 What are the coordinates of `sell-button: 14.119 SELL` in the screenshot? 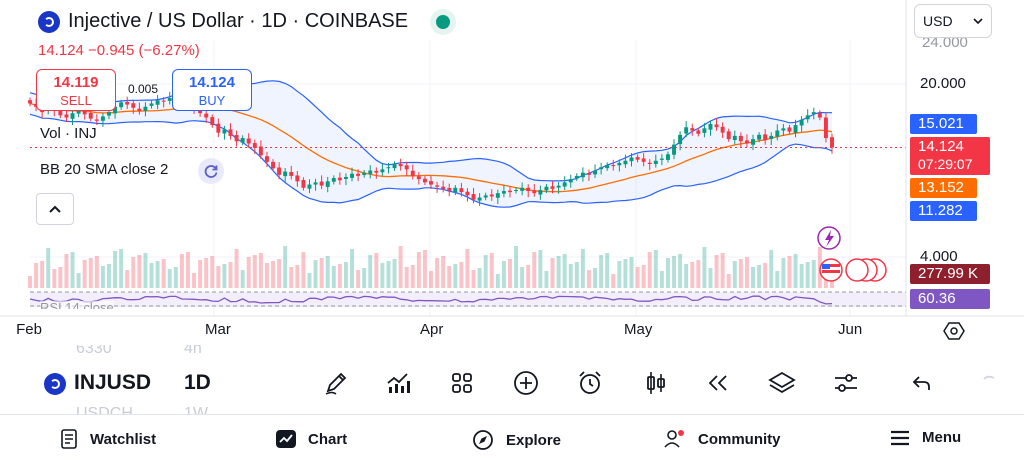 It's located at (76, 90).